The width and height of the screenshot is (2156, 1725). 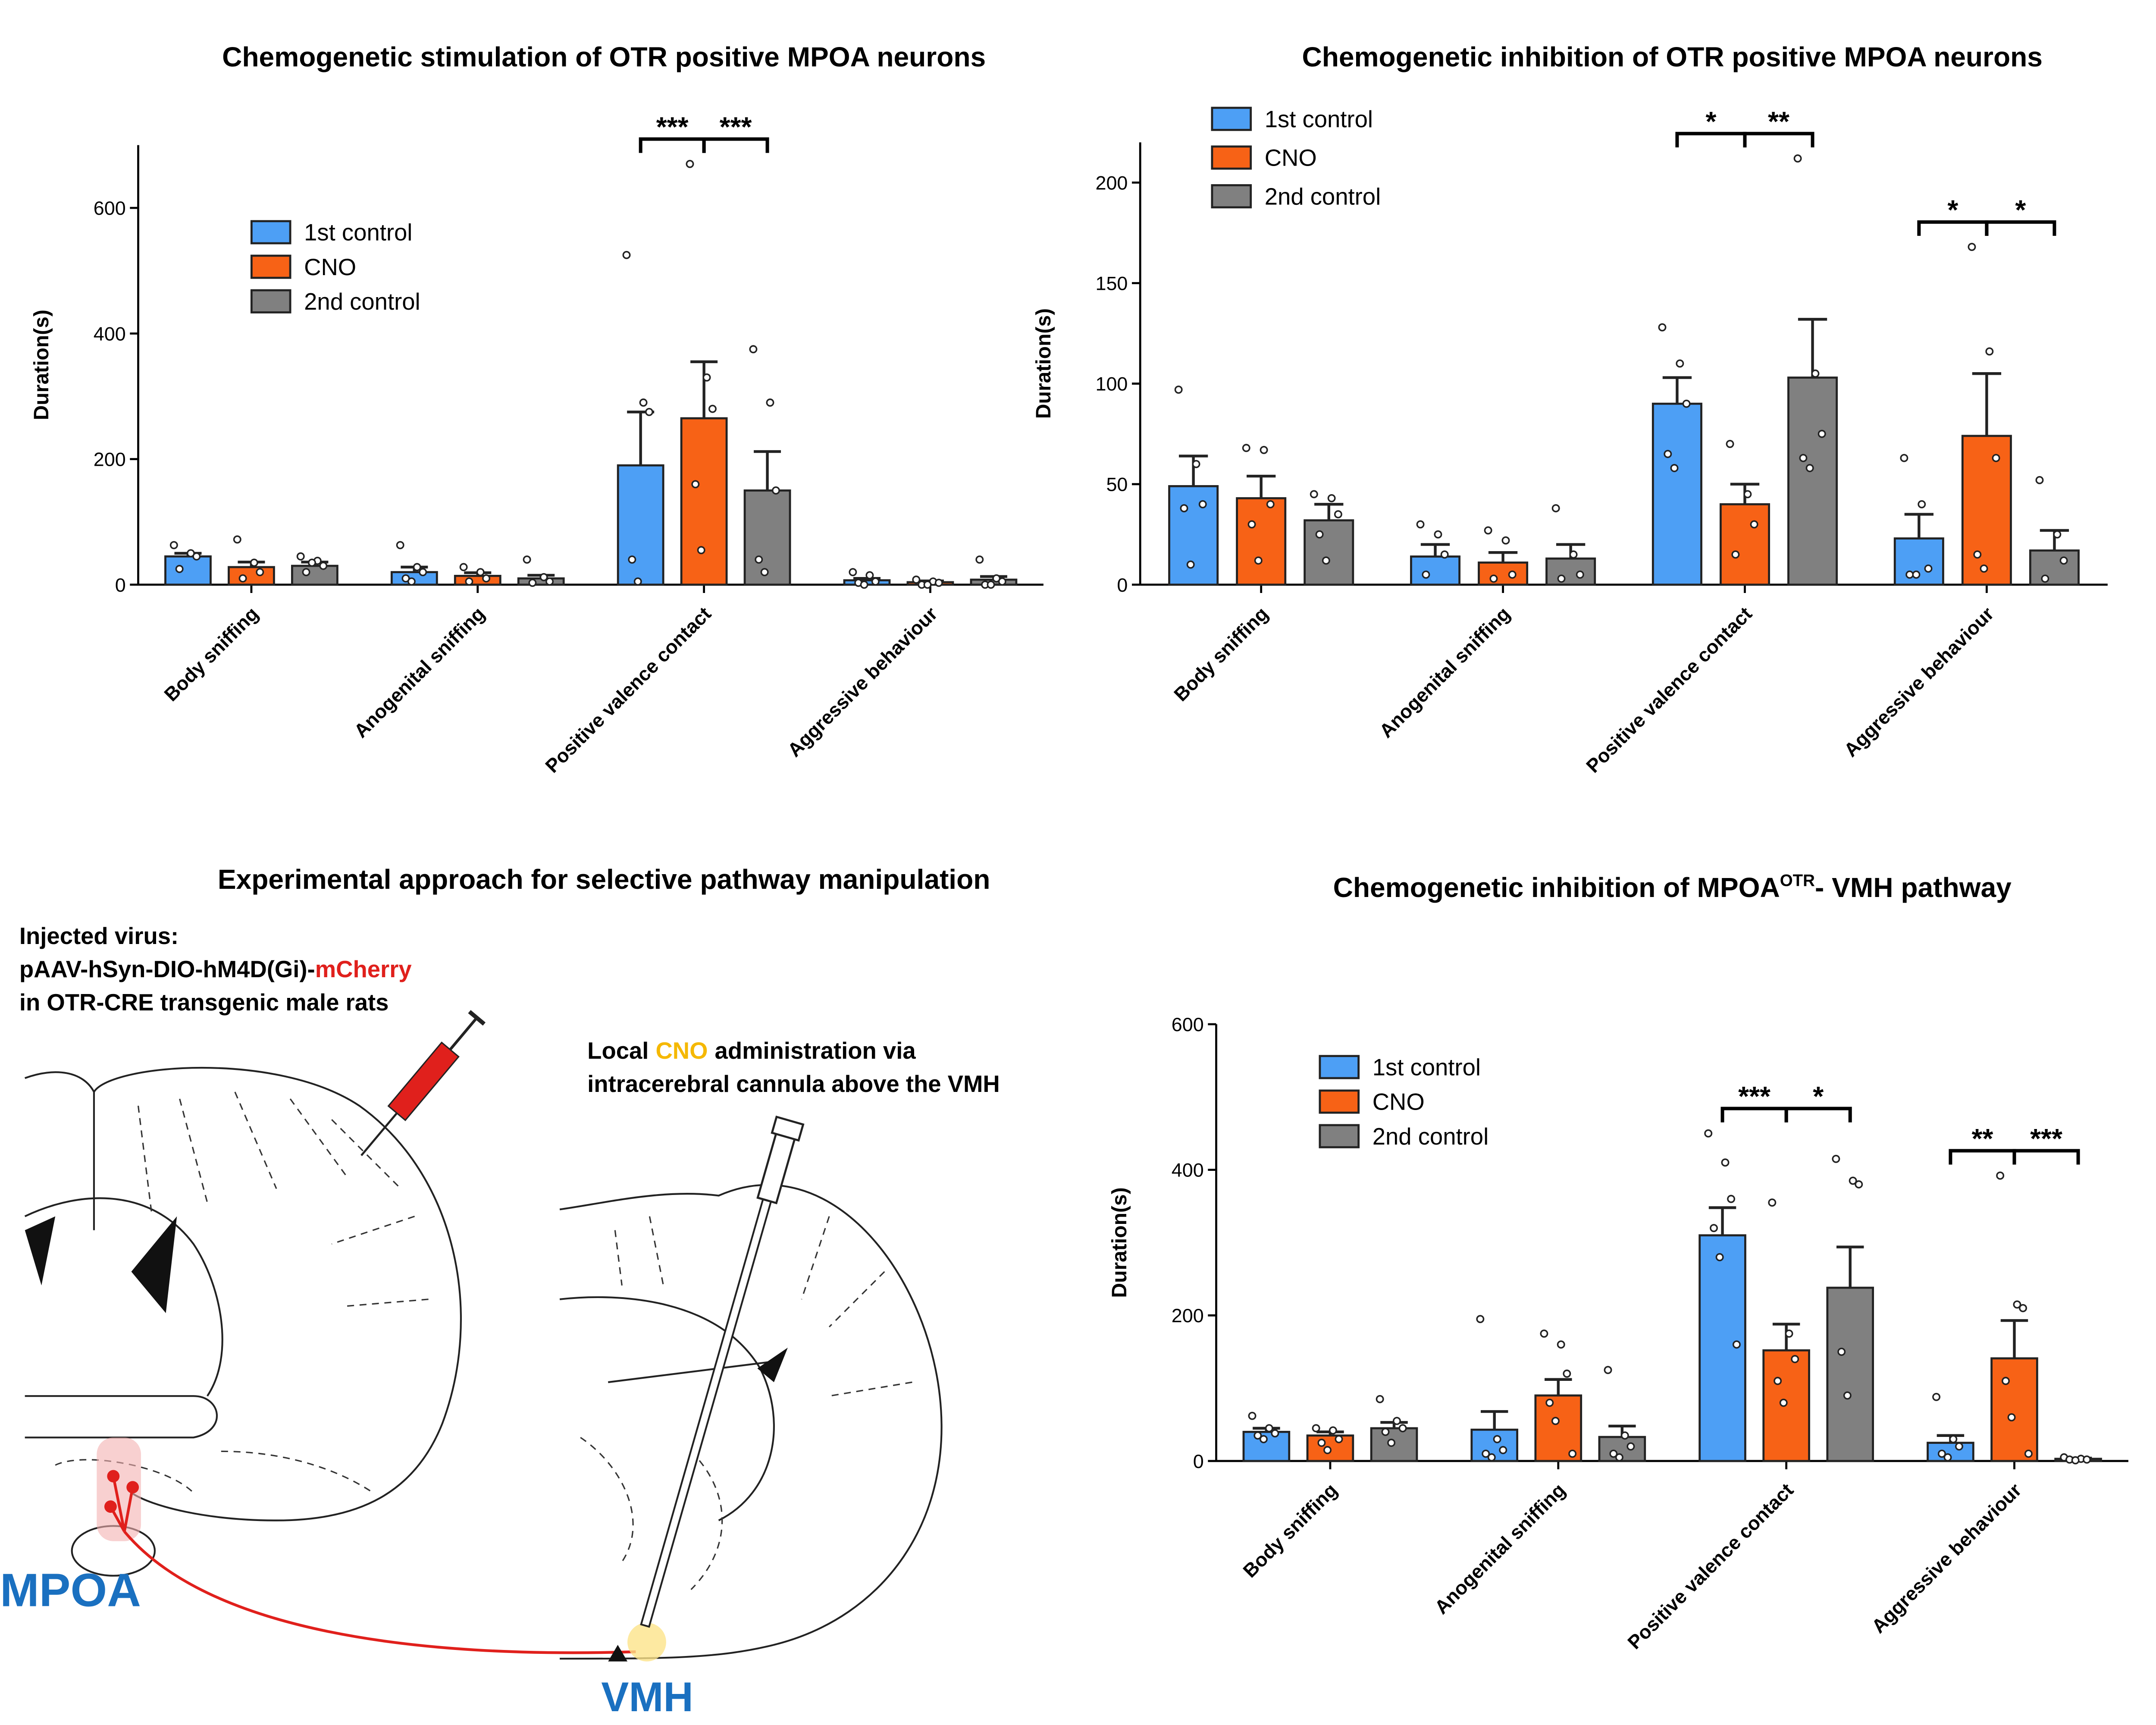 What do you see at coordinates (41, 365) in the screenshot?
I see `y-axis-label: Duration(s)` at bounding box center [41, 365].